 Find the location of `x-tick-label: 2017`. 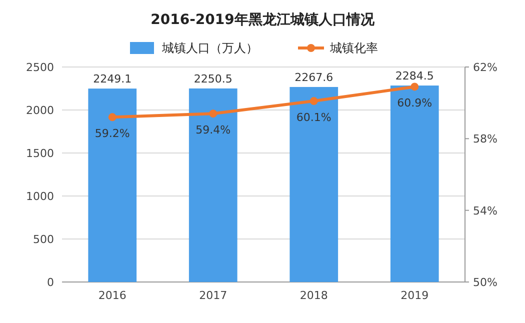

x-tick-label: 2017 is located at coordinates (213, 295).